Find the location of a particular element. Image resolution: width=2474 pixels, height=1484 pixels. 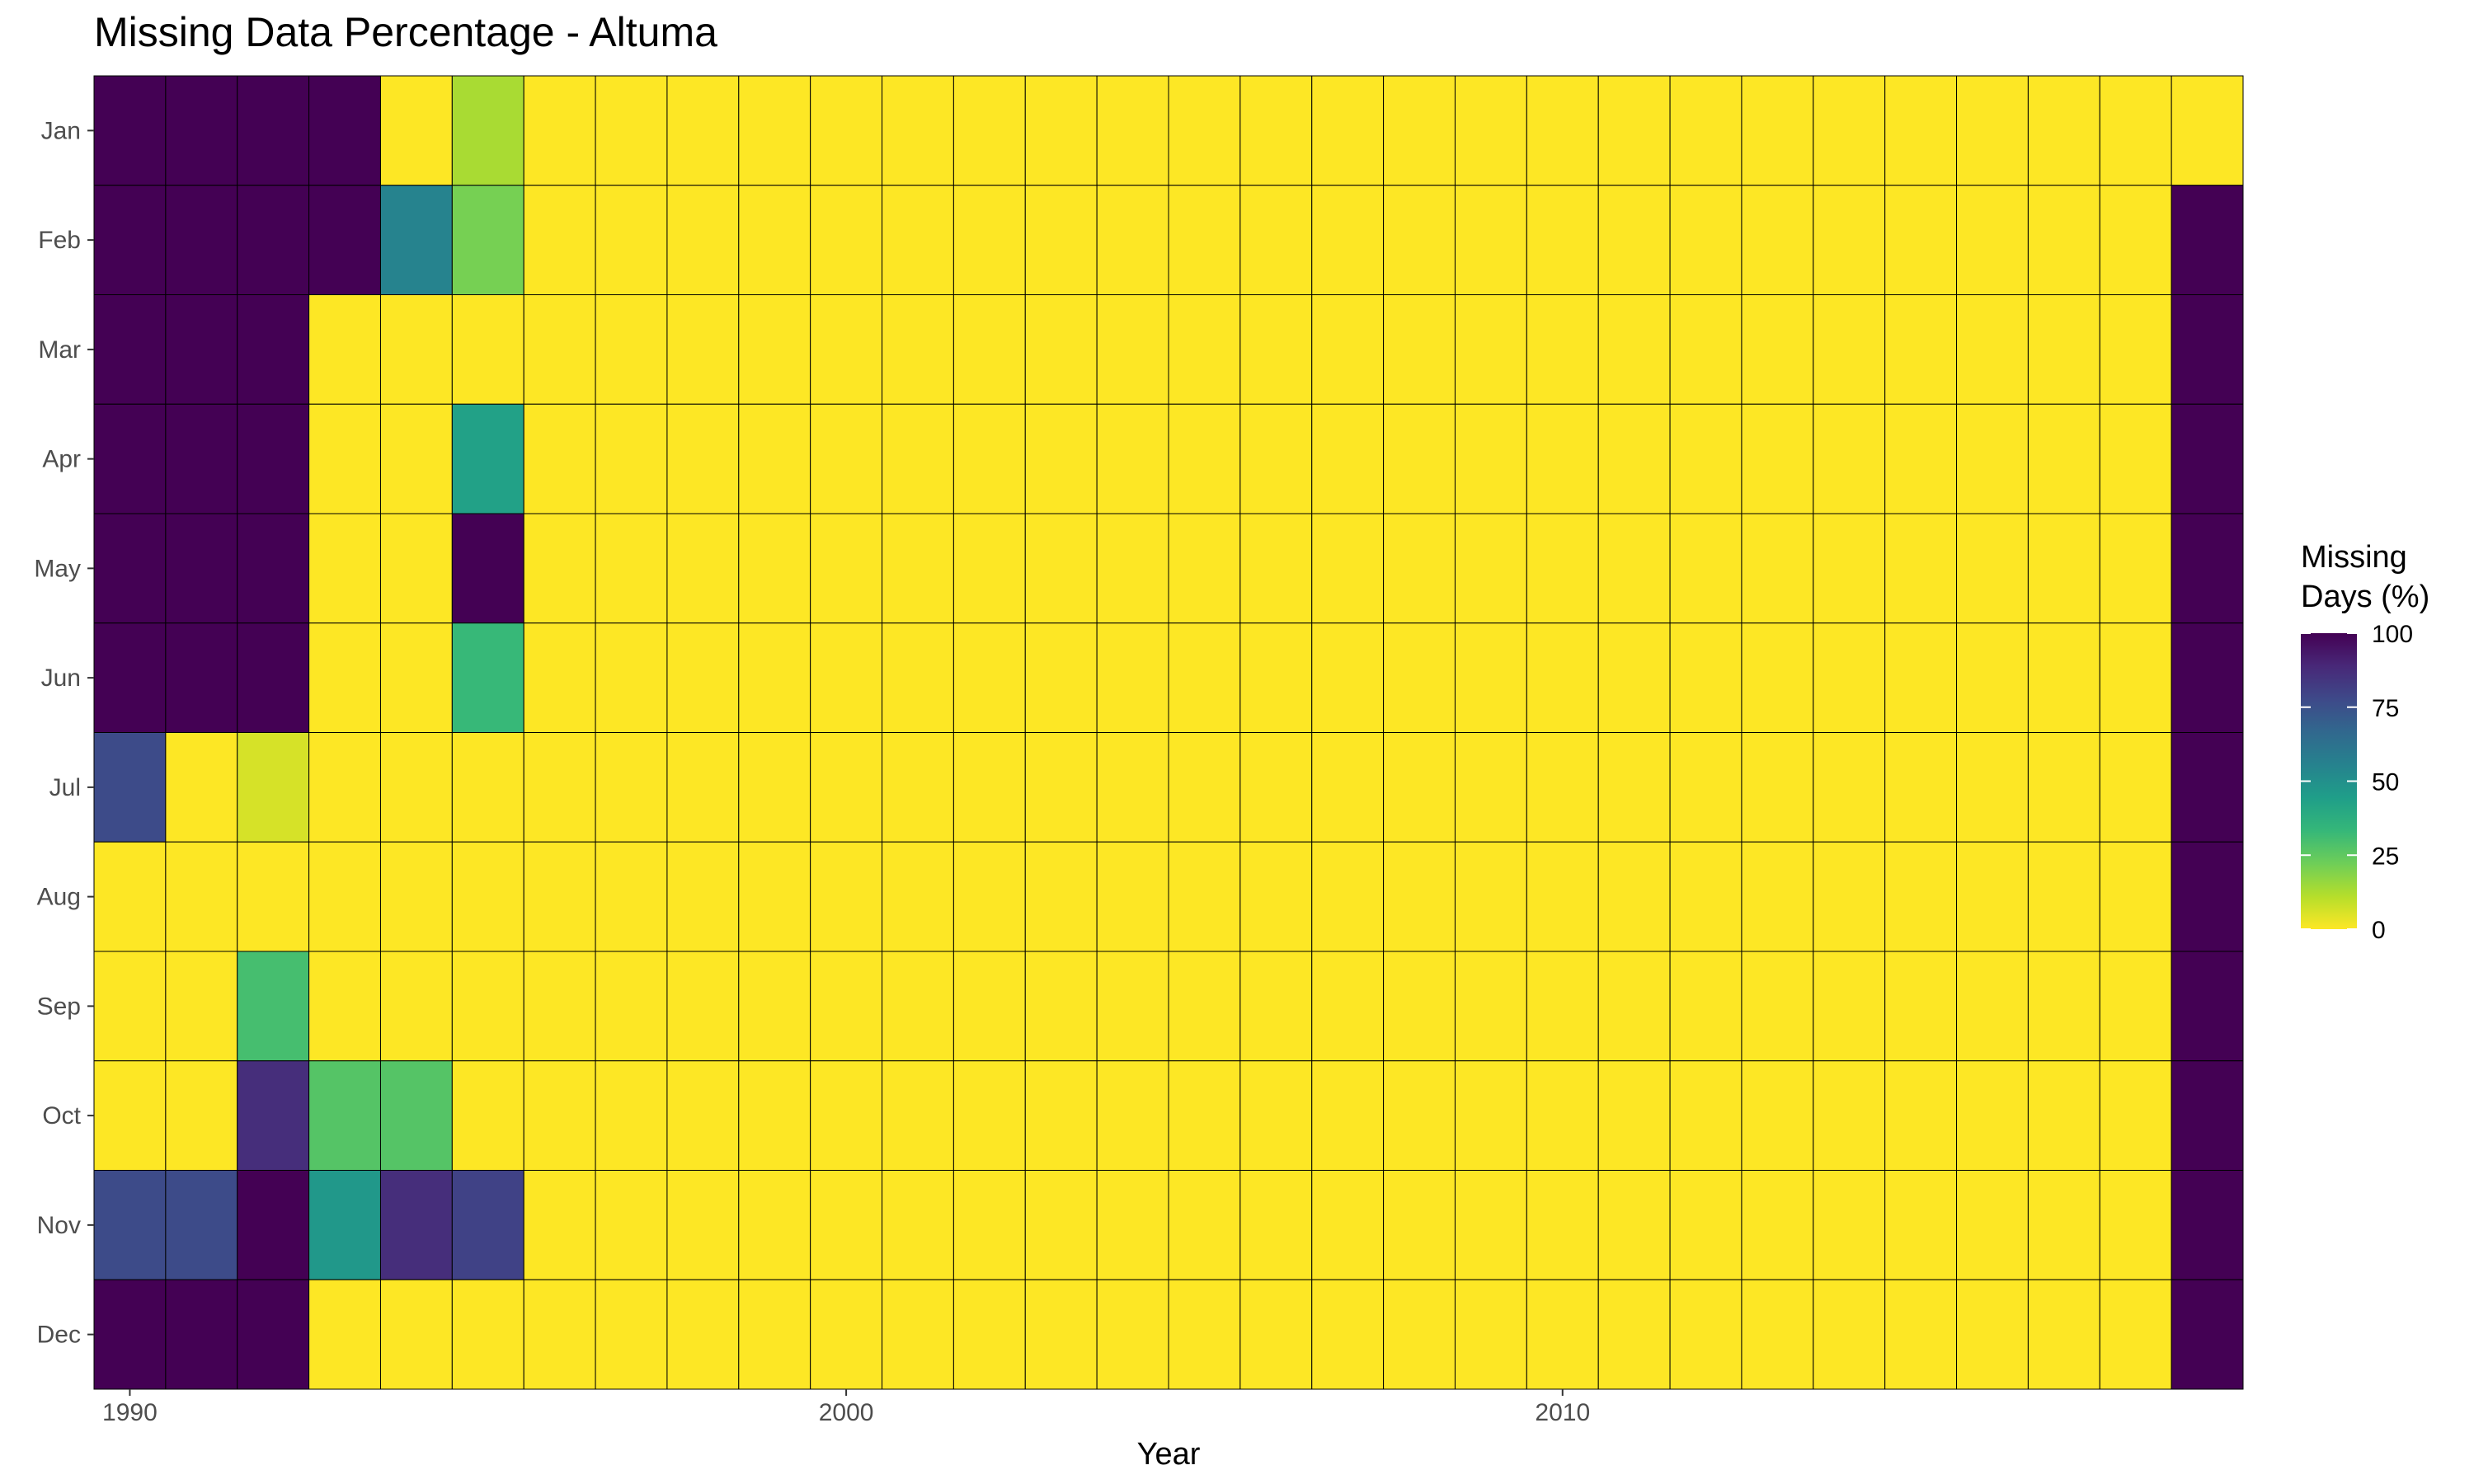

y-tick-label: Mar is located at coordinates (59, 350).